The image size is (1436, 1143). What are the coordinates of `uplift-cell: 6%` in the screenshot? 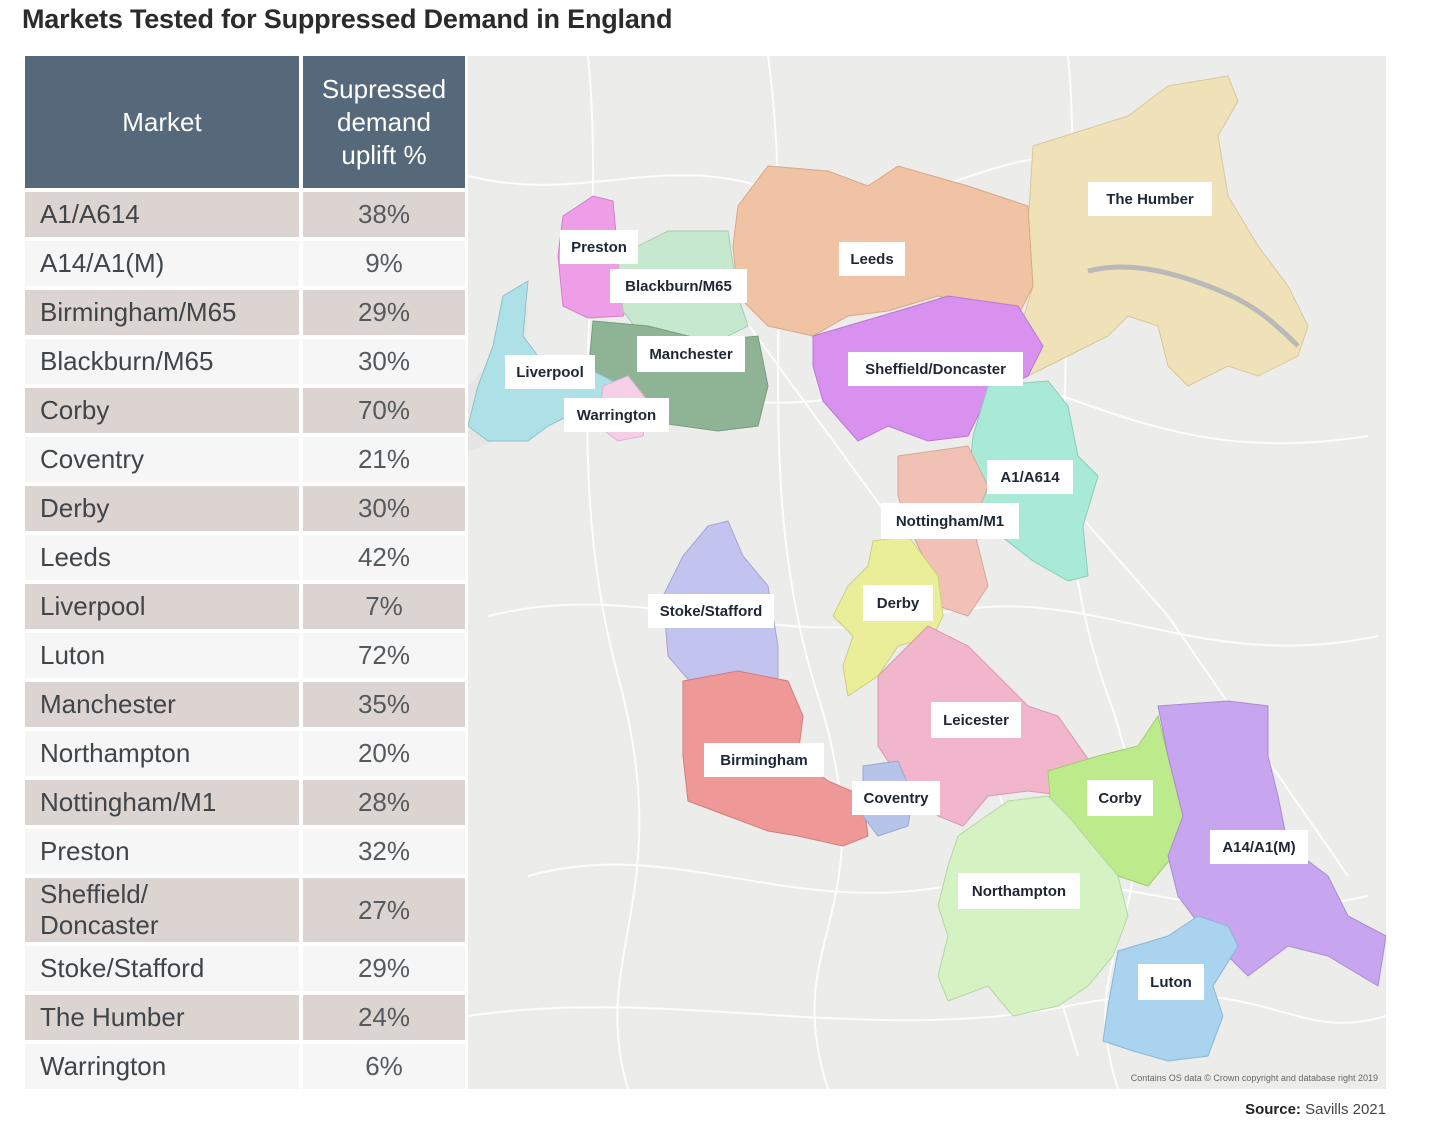 It's located at (384, 1066).